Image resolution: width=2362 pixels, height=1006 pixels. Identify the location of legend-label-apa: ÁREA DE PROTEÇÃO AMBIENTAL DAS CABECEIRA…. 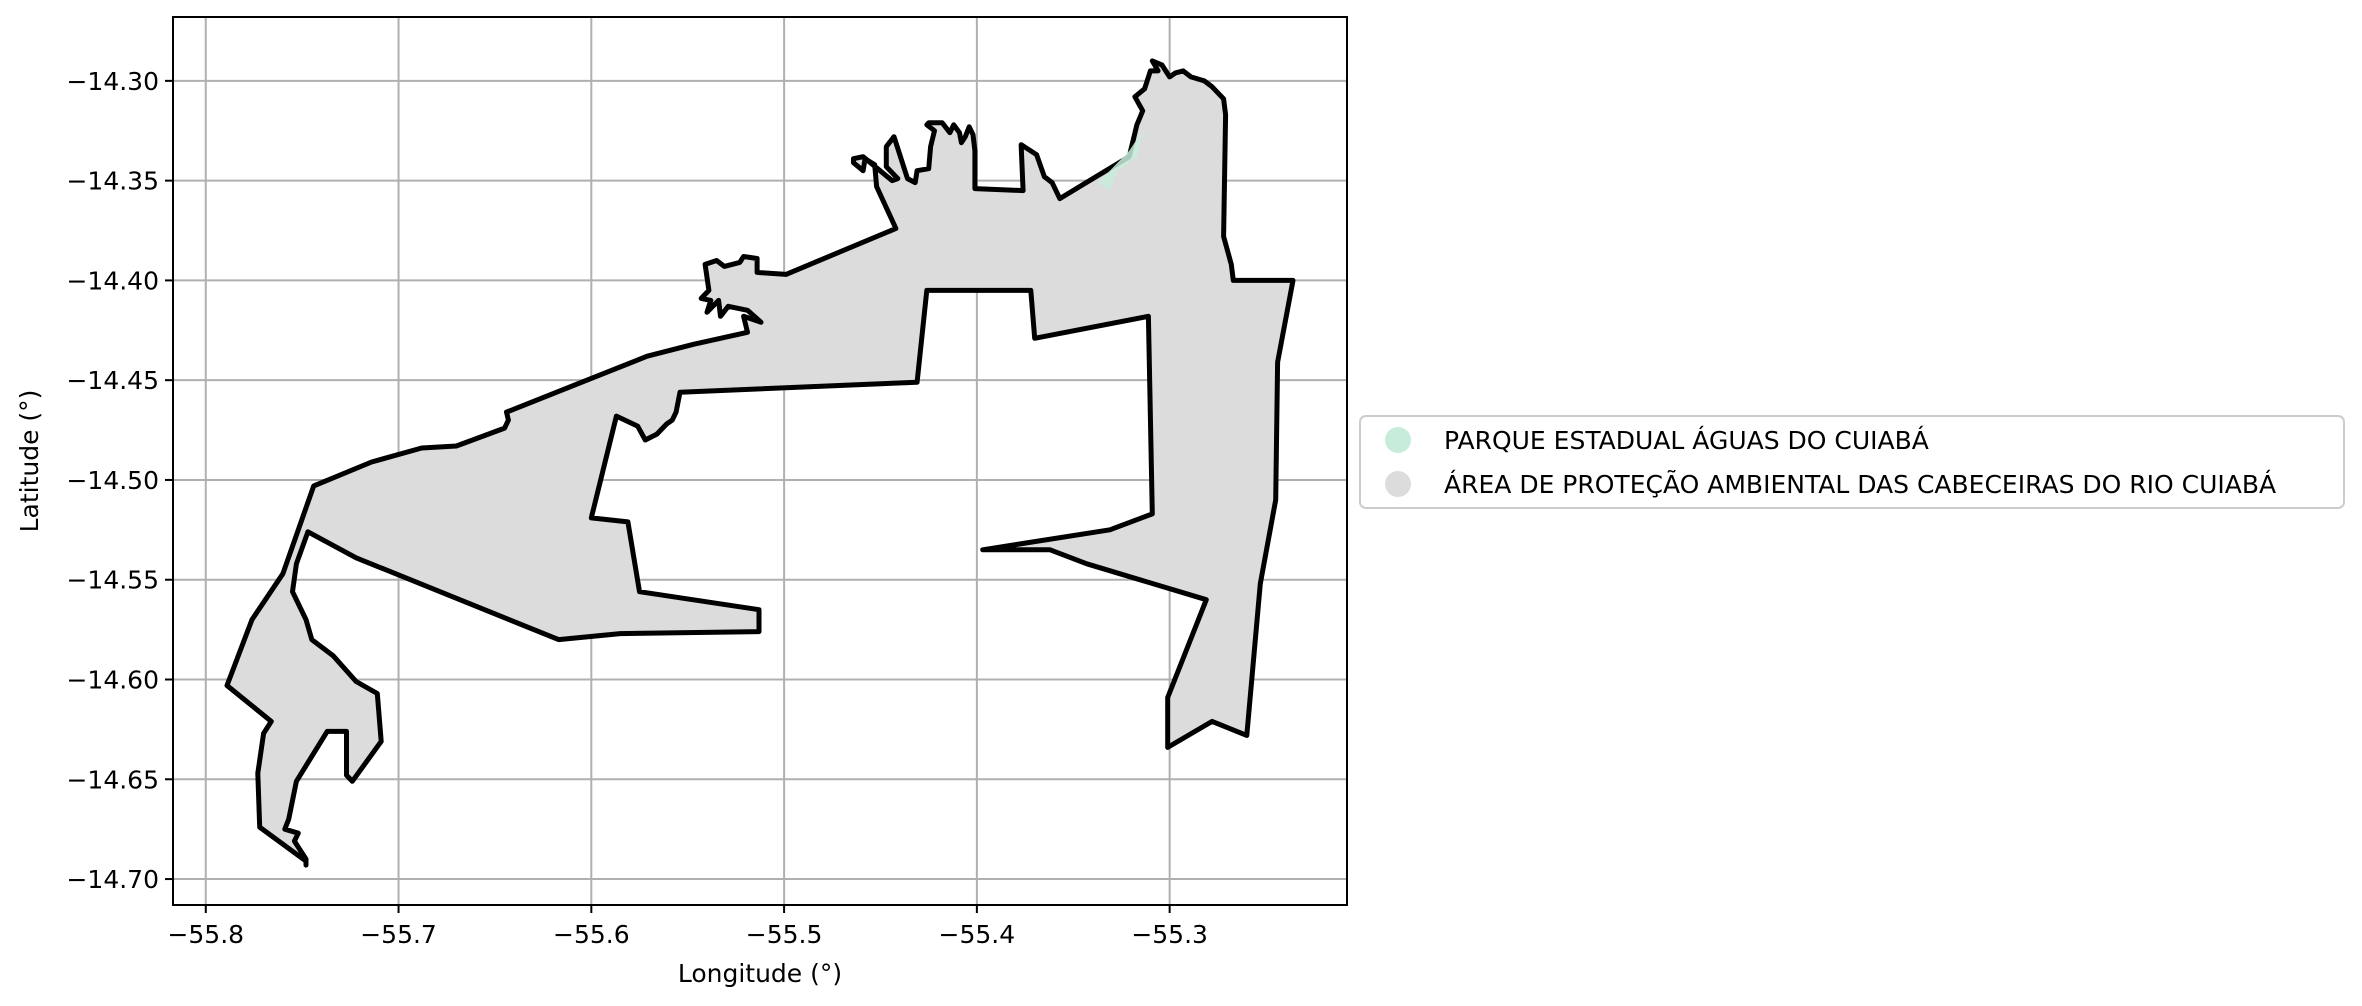
(1860, 484).